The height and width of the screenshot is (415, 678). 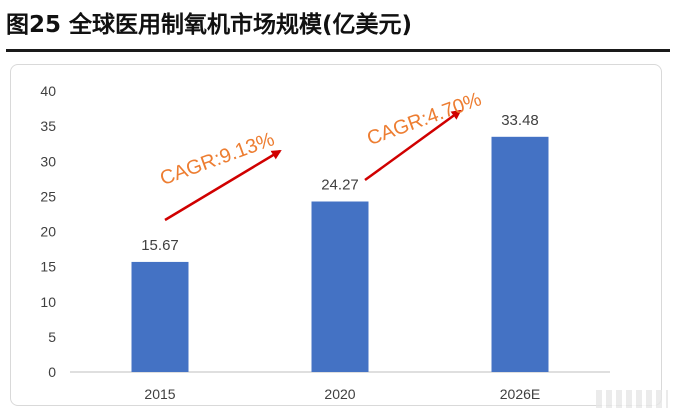 What do you see at coordinates (48, 161) in the screenshot?
I see `y-tick-label: 30` at bounding box center [48, 161].